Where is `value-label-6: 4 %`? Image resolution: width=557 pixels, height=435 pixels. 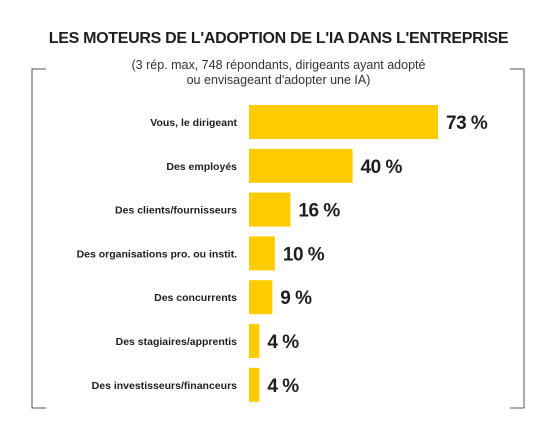
value-label-6: 4 % is located at coordinates (283, 386).